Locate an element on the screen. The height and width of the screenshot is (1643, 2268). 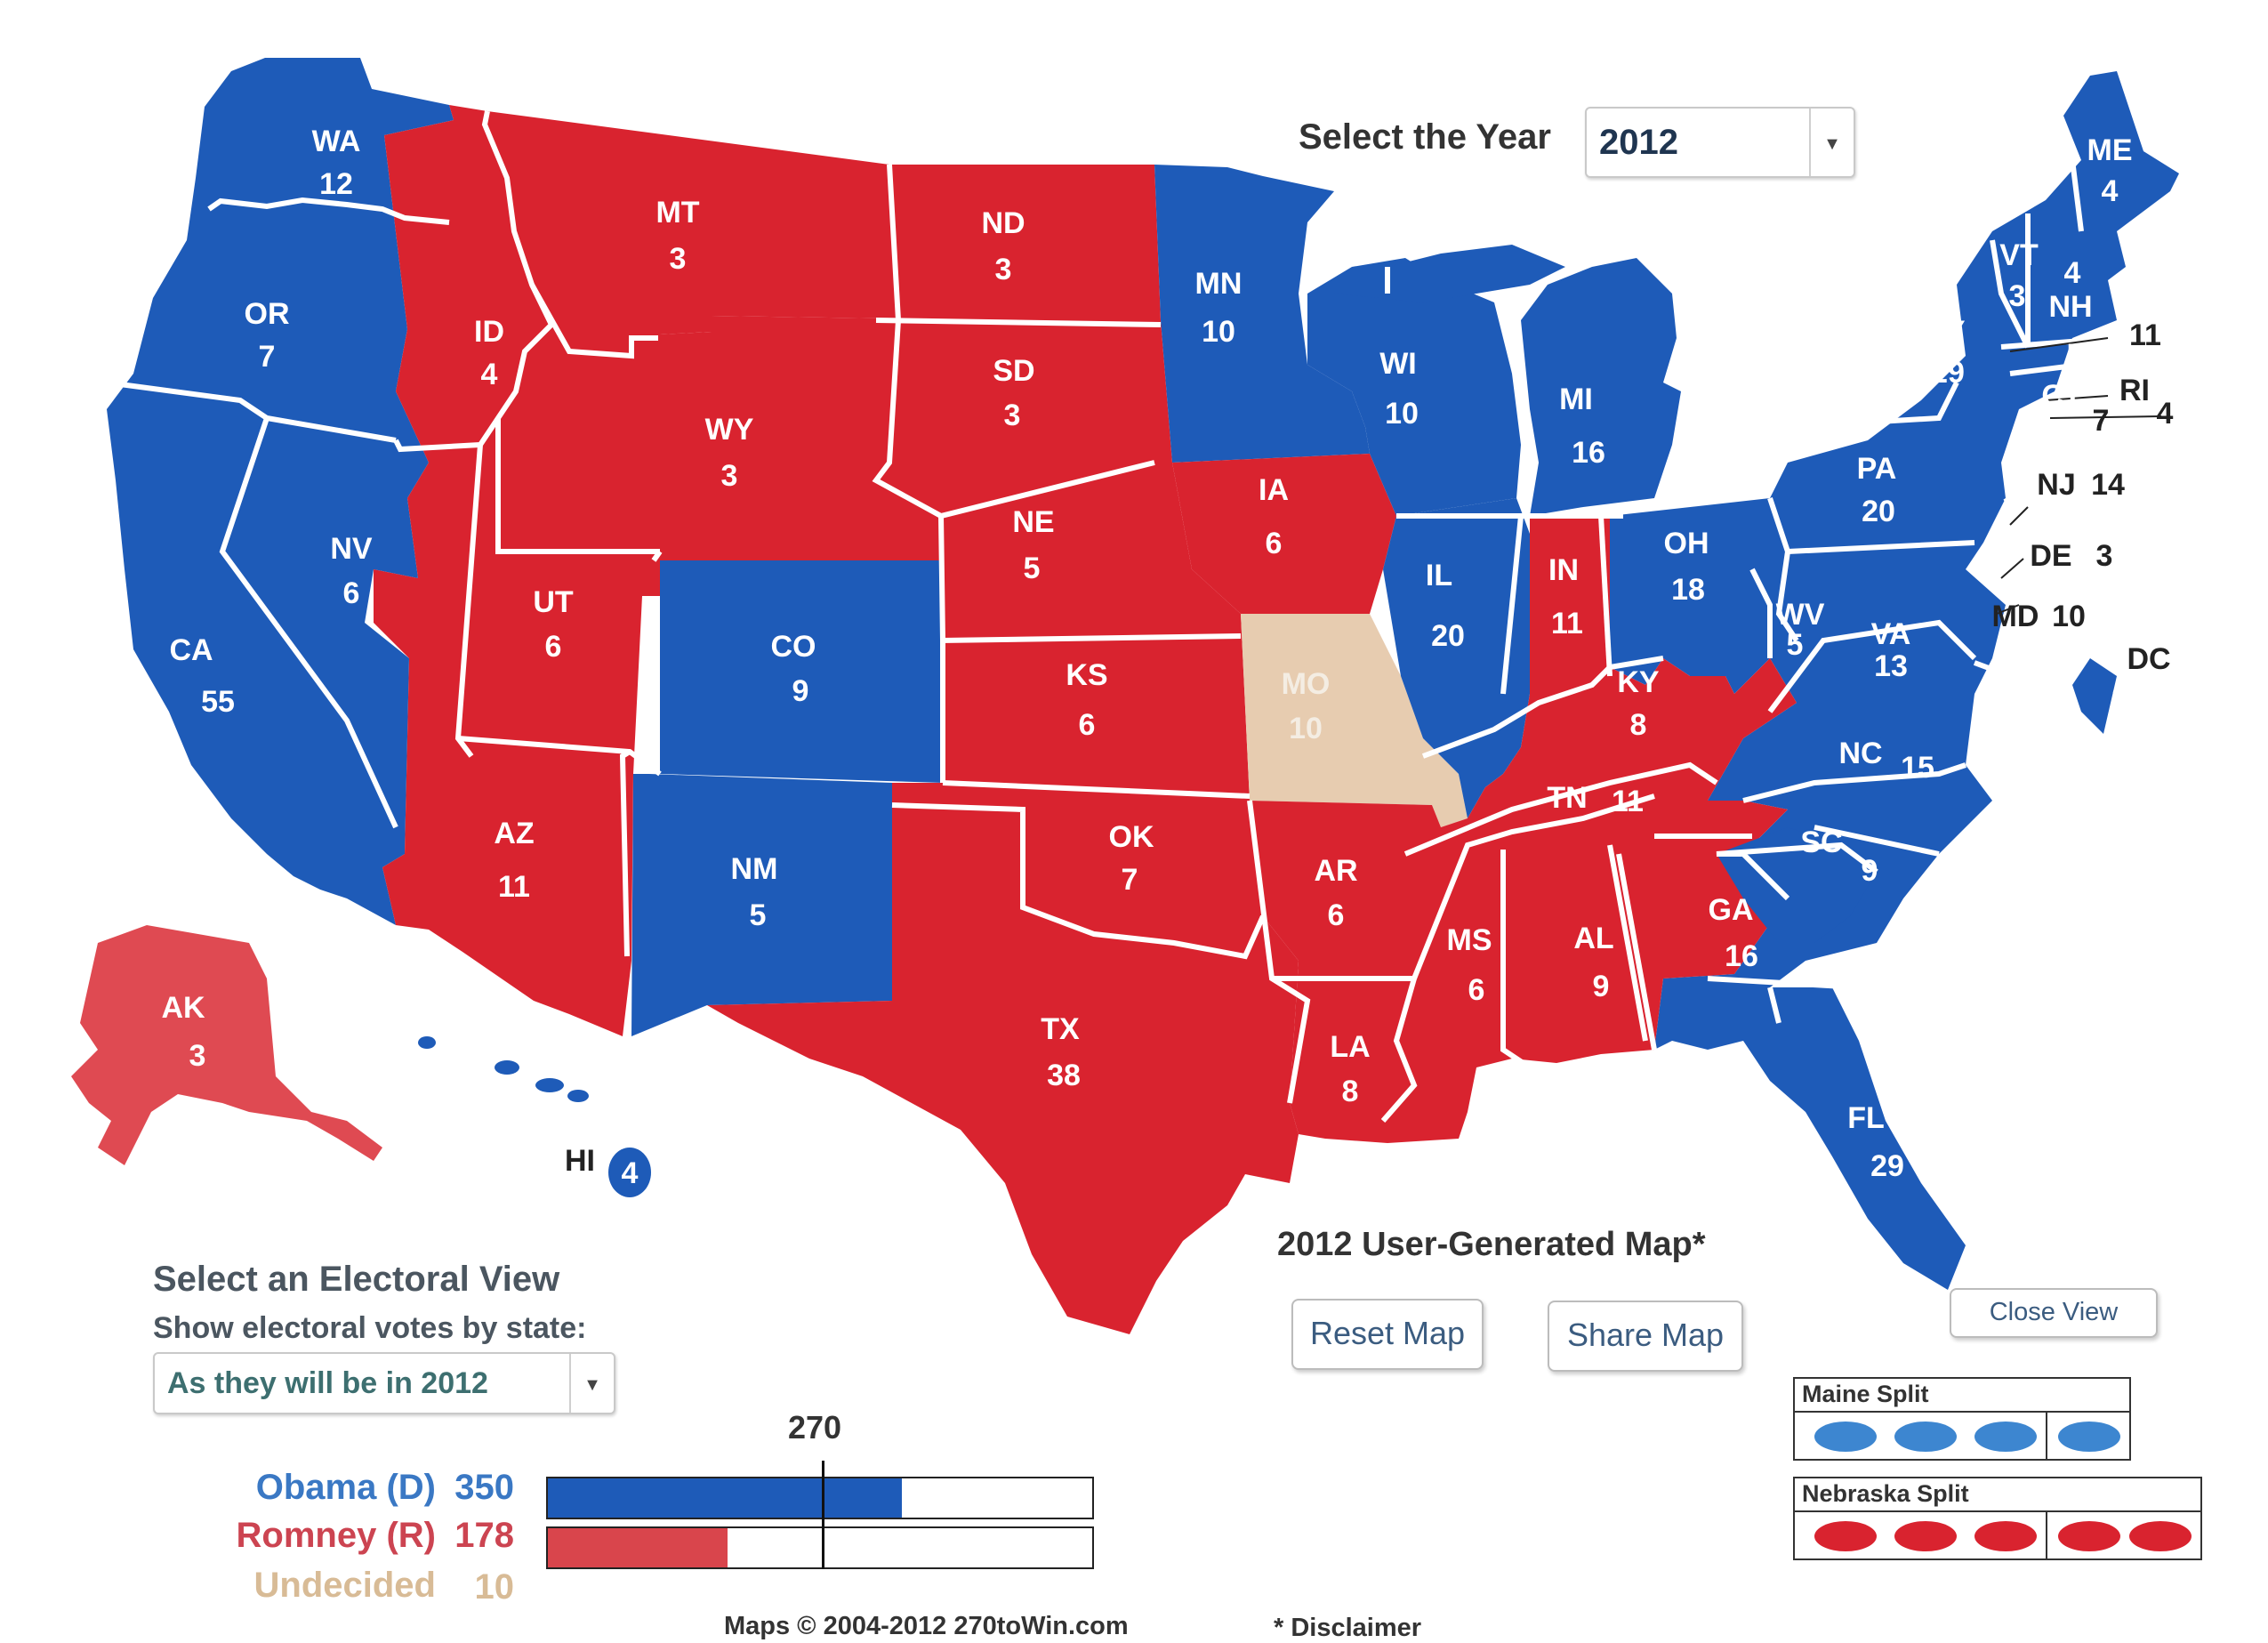
state-ev-nd: 3 is located at coordinates (1004, 269).